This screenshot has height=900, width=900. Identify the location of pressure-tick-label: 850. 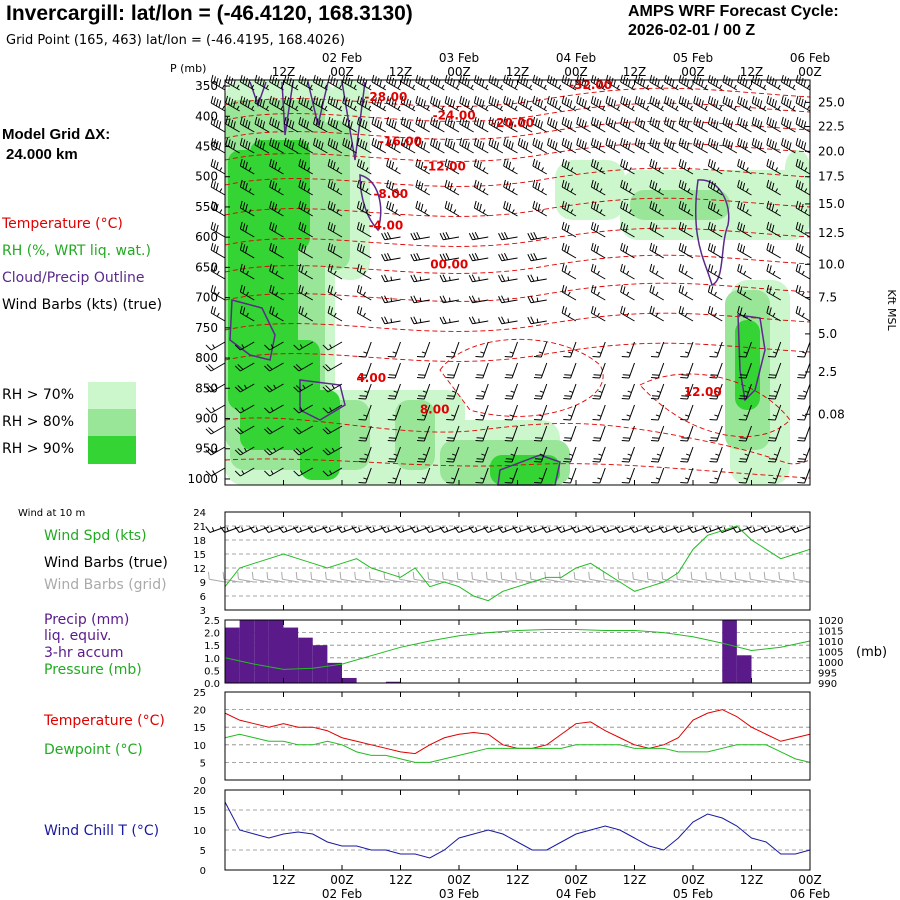
(206, 388).